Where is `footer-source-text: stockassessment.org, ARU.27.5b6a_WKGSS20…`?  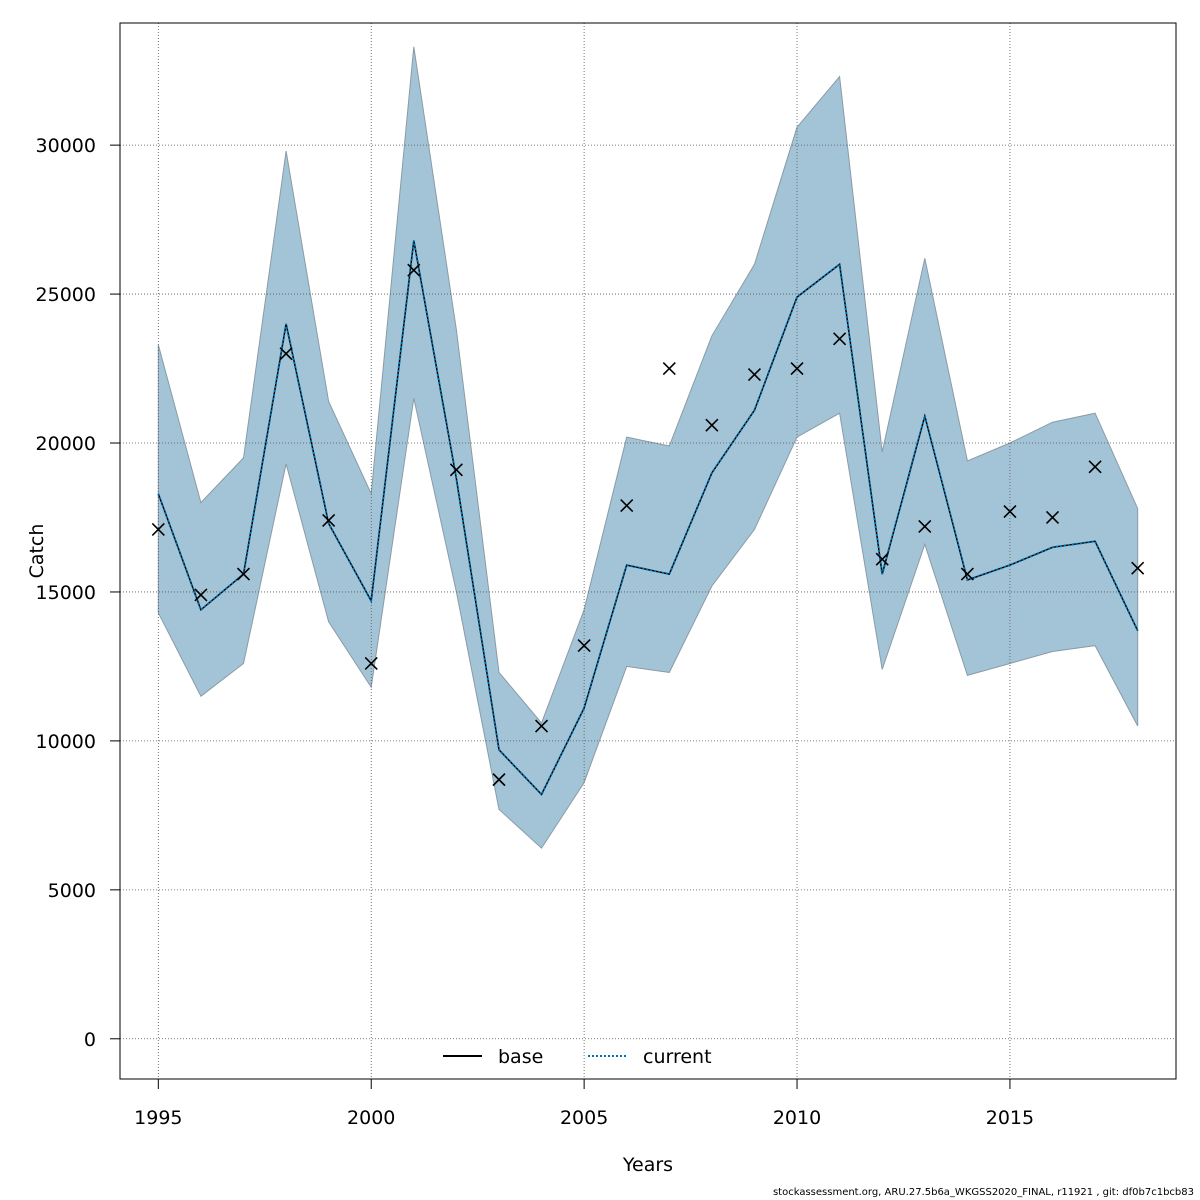
footer-source-text: stockassessment.org, ARU.27.5b6a_WKGSS20… is located at coordinates (983, 1192).